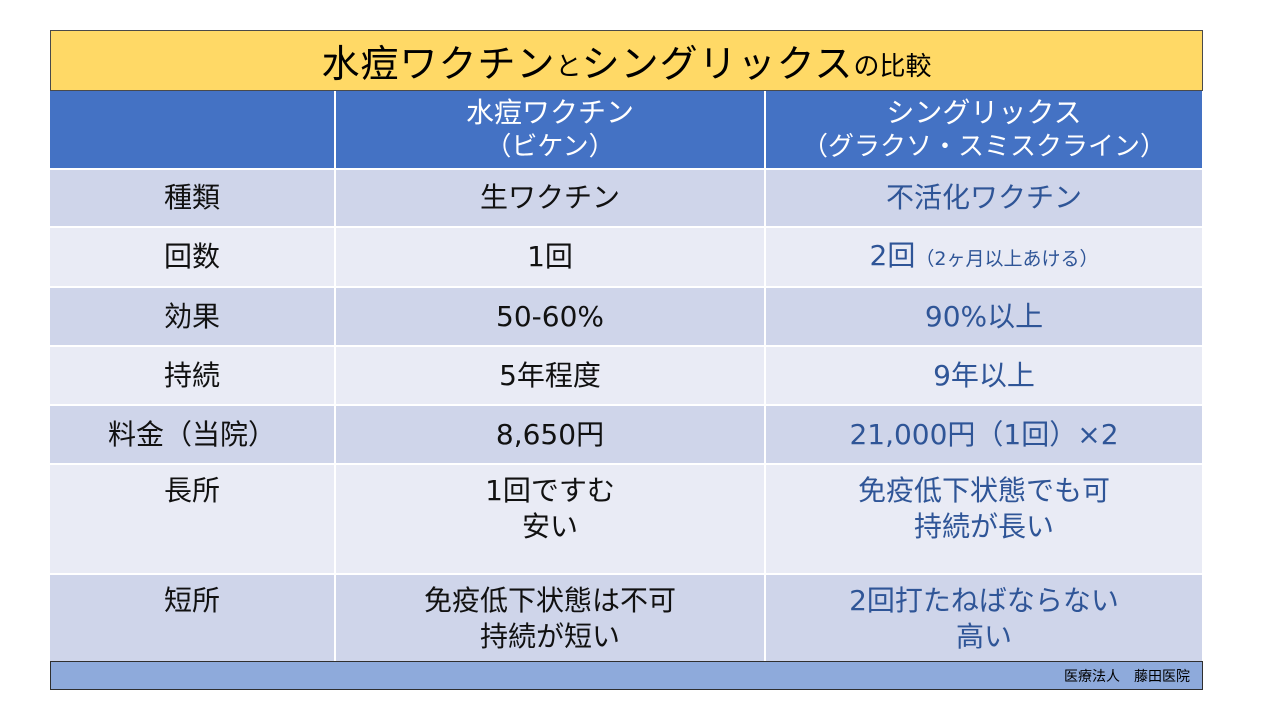 The image size is (1280, 720). What do you see at coordinates (984, 600) in the screenshot?
I see `cell-line: 2回打たねばならない` at bounding box center [984, 600].